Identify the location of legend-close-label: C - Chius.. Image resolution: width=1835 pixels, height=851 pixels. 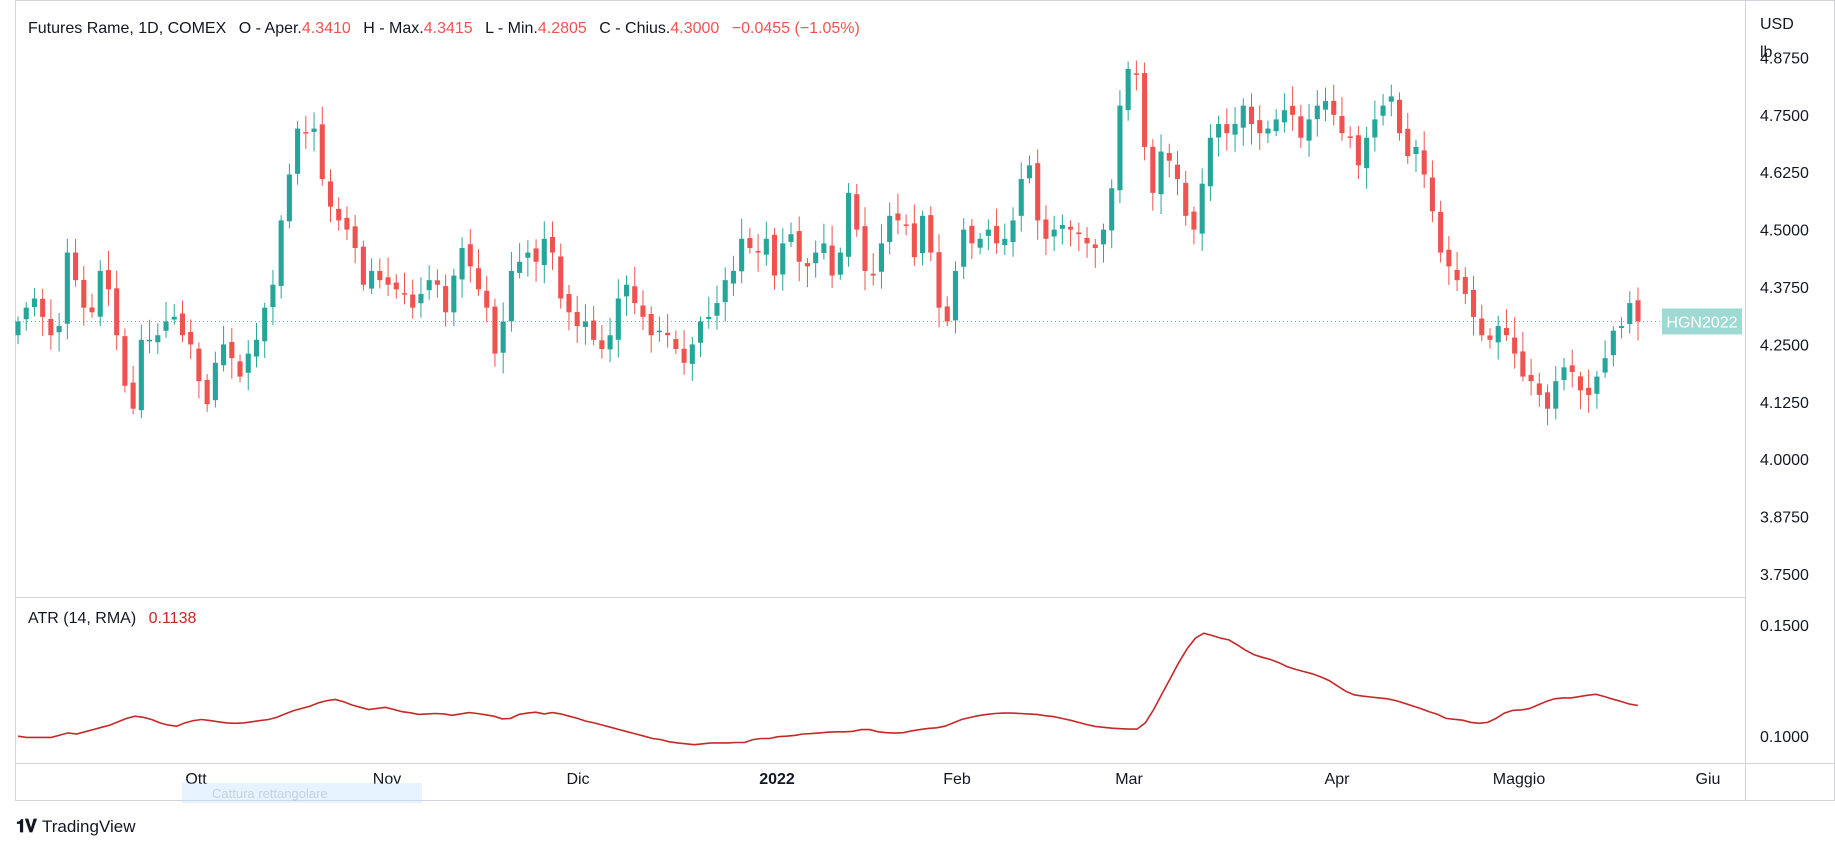
(634, 28).